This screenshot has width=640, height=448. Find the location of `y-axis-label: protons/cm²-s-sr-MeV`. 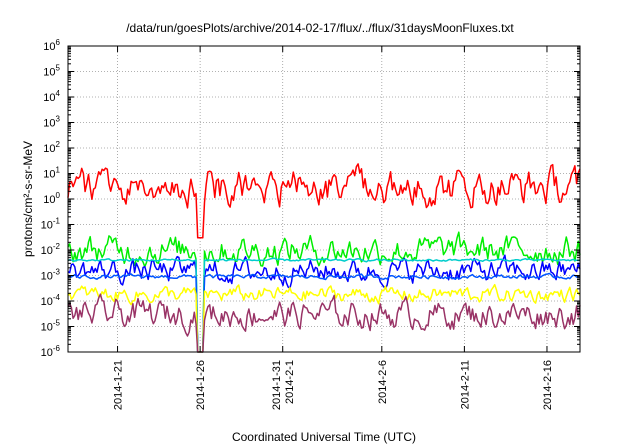

y-axis-label: protons/cm²-s-sr-MeV is located at coordinates (28, 199).